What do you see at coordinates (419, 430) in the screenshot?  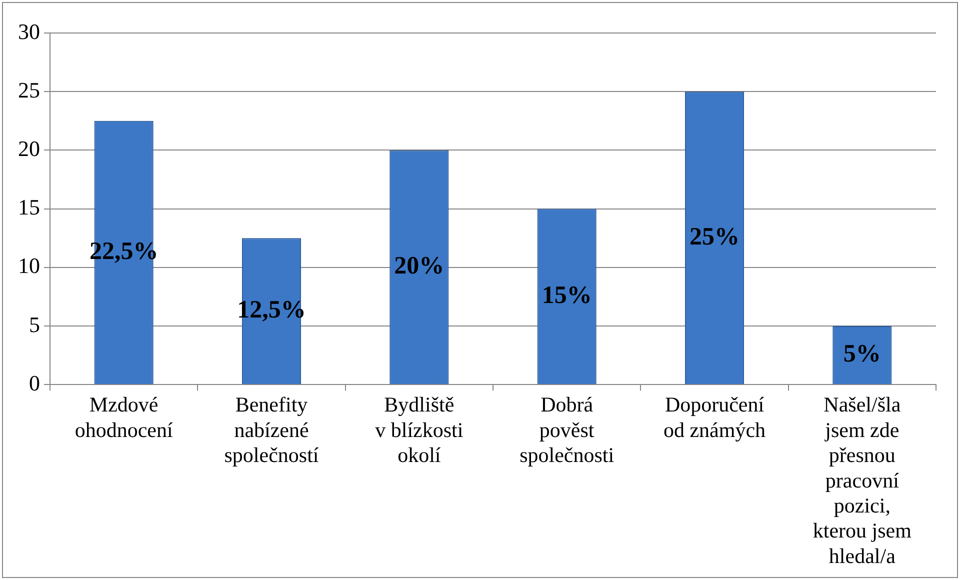 I see `x-tick-label: Bydliště v blízkosti okolí` at bounding box center [419, 430].